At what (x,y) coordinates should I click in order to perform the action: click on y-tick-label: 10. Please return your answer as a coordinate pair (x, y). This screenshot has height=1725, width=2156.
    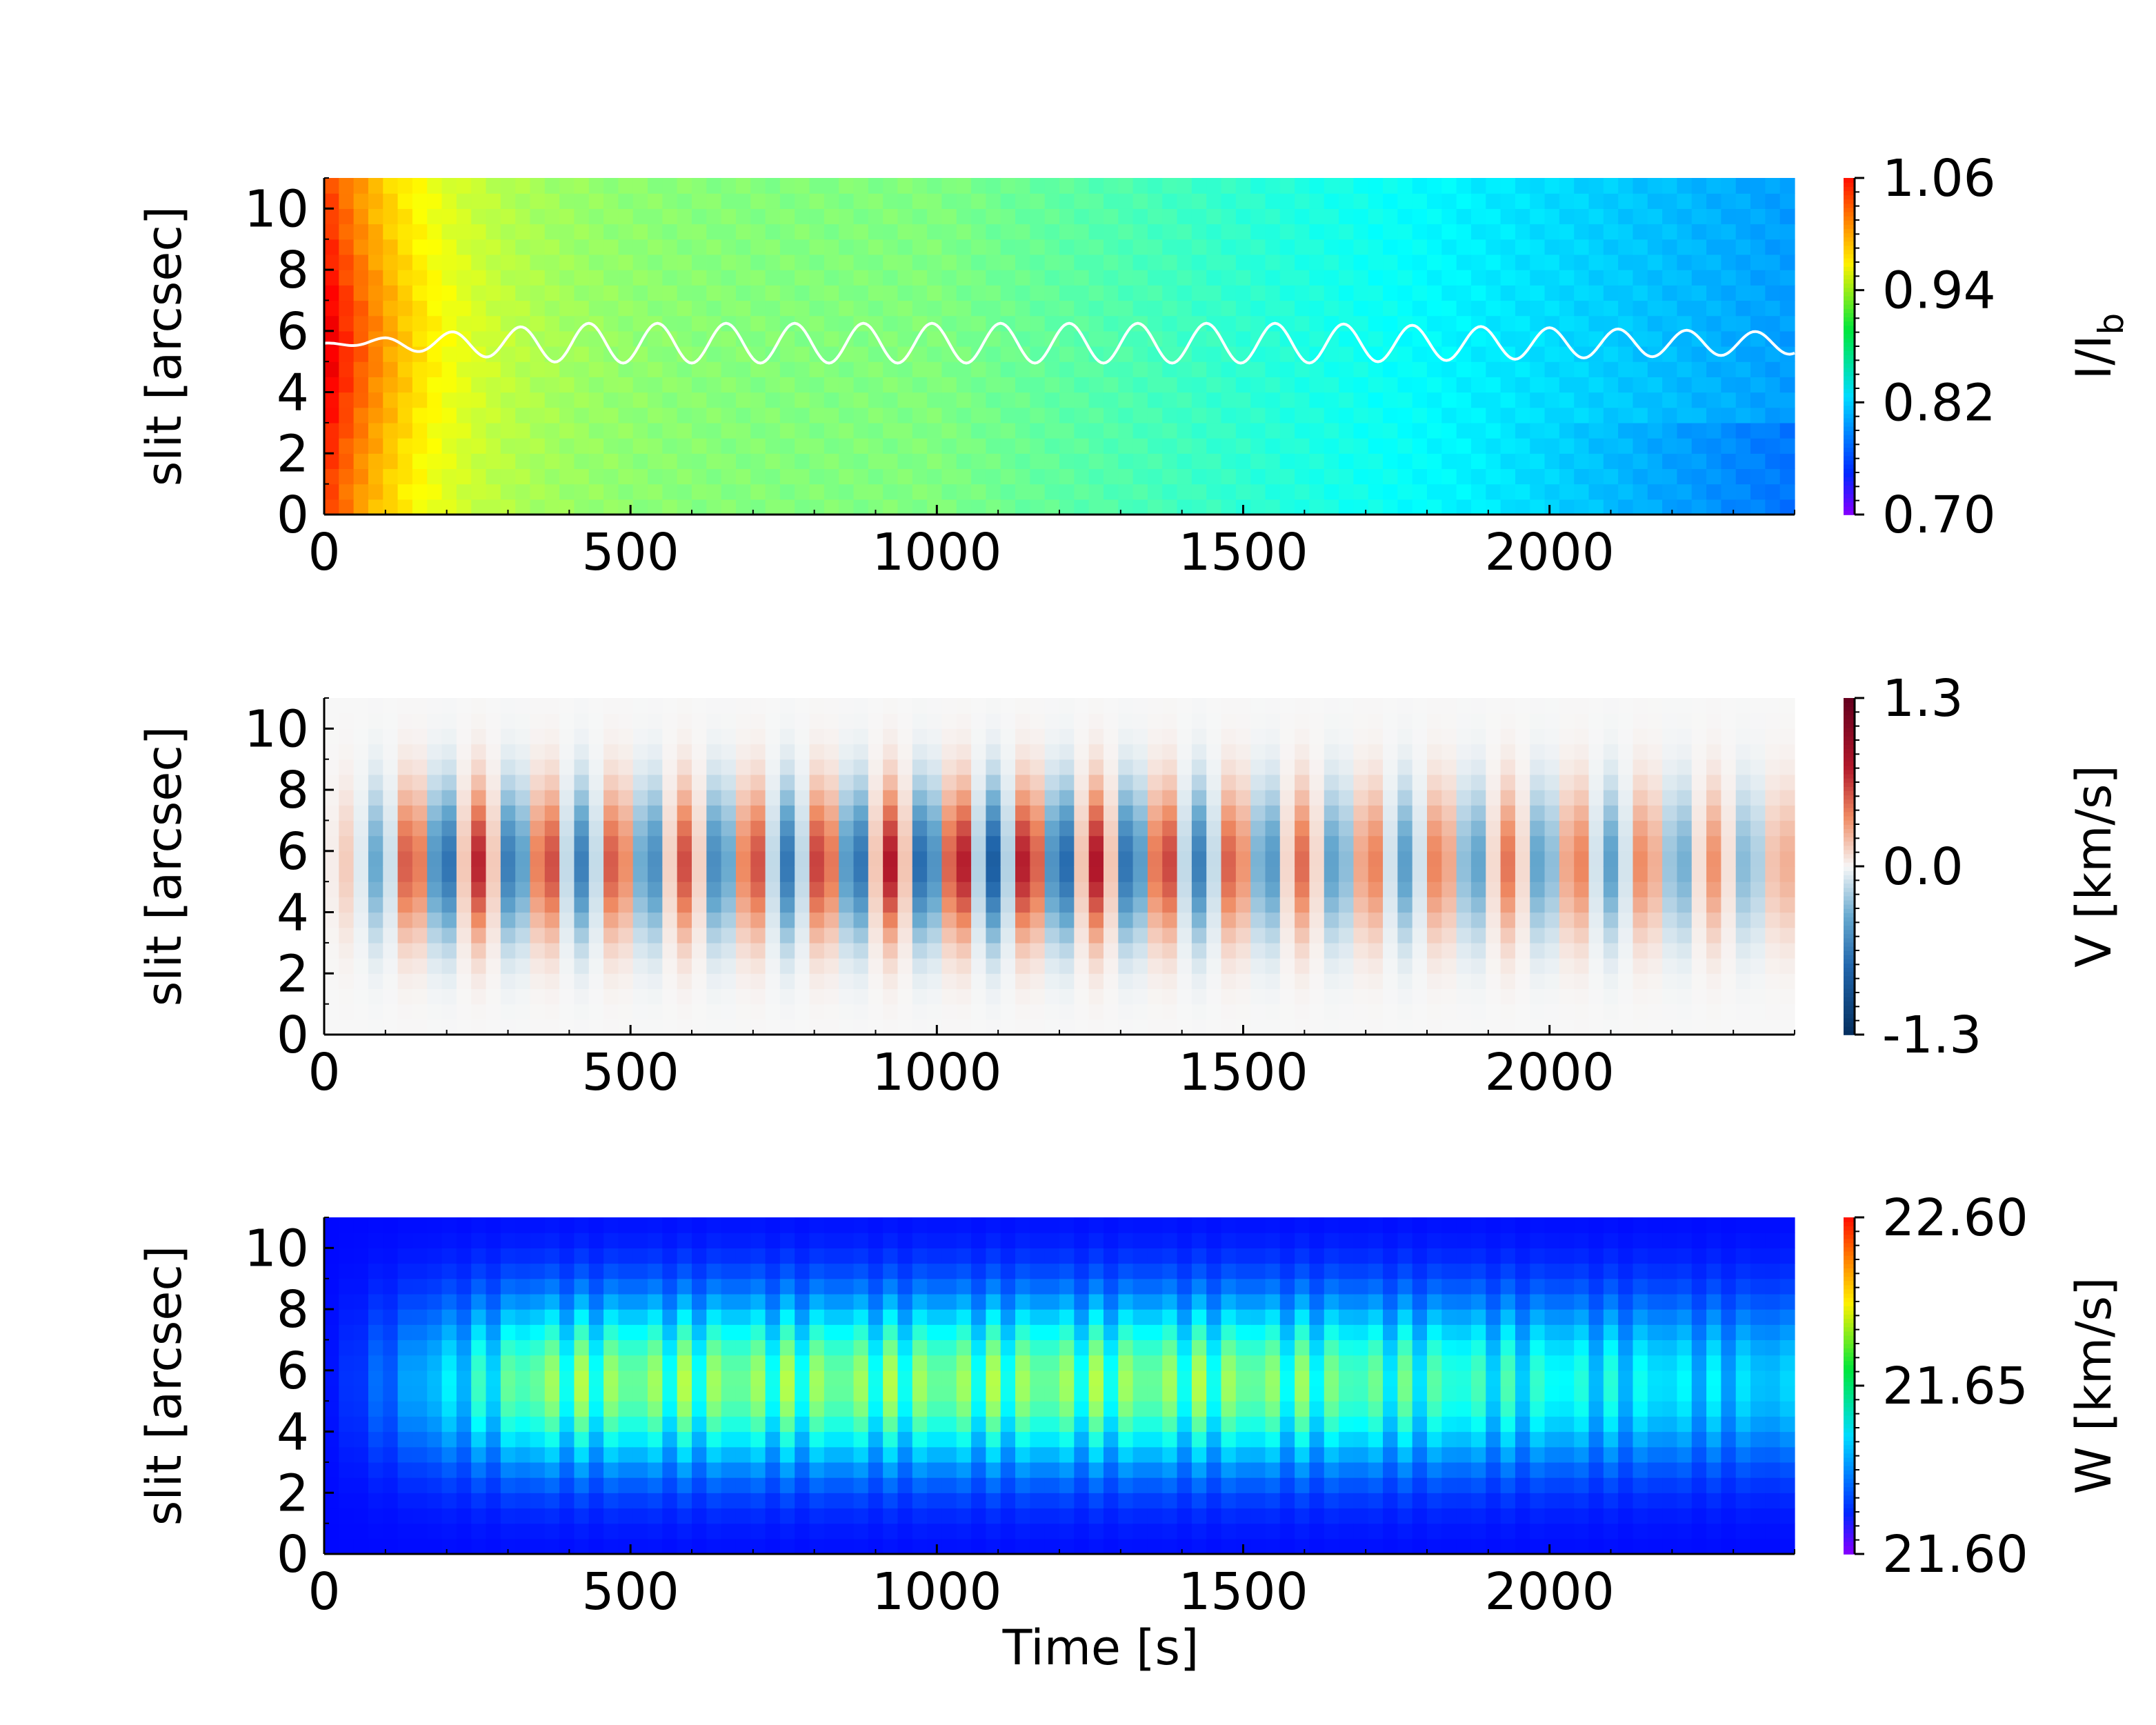
    Looking at the image, I should click on (276, 209).